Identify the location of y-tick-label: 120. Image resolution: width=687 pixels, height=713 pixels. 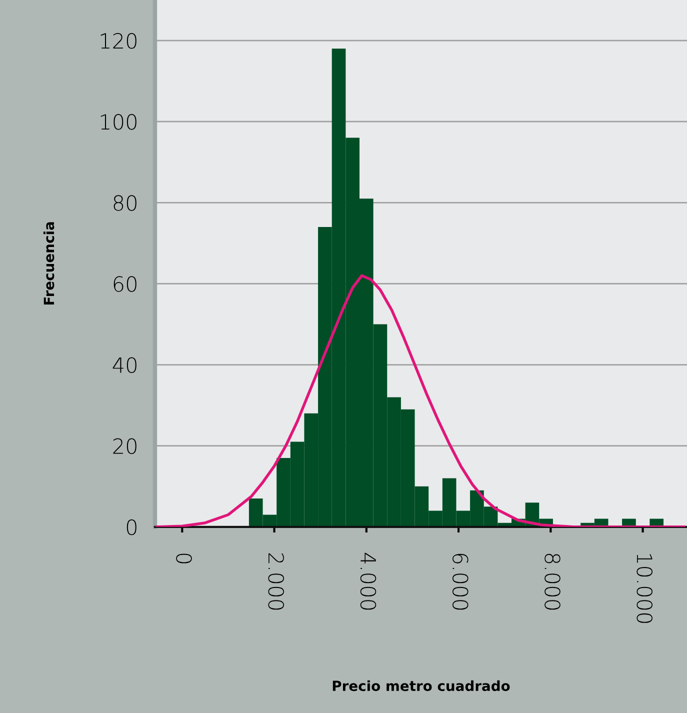
(118, 40).